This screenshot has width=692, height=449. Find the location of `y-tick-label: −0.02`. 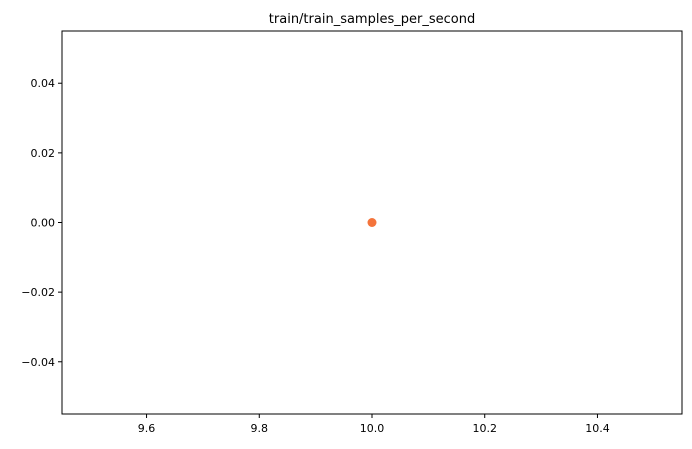

y-tick-label: −0.02 is located at coordinates (38, 292).